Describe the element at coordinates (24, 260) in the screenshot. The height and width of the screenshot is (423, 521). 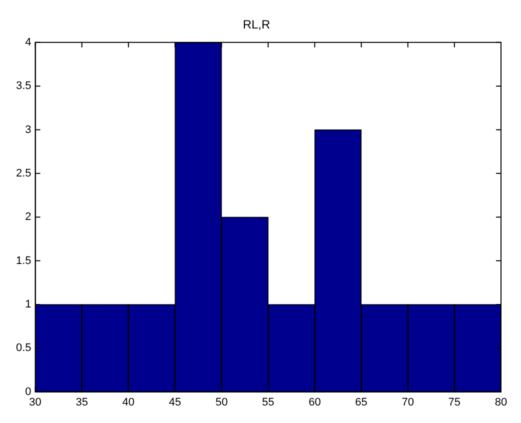
I see `y-tick-label: 1.5` at that location.